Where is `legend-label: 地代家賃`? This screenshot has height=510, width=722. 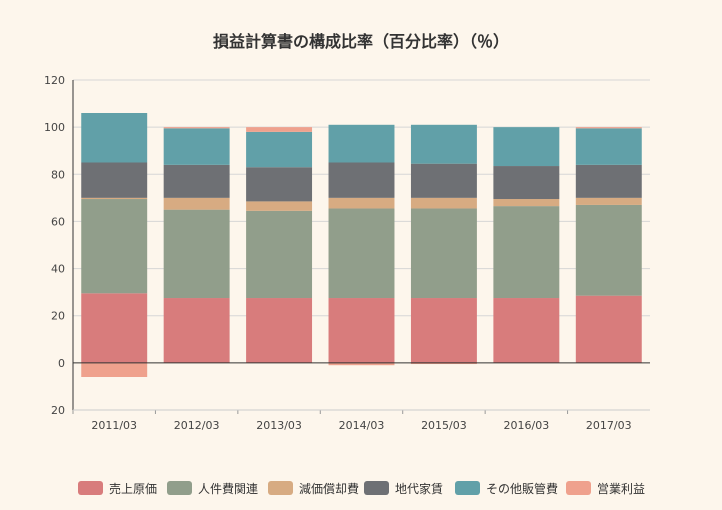 legend-label: 地代家賃 is located at coordinates (419, 488).